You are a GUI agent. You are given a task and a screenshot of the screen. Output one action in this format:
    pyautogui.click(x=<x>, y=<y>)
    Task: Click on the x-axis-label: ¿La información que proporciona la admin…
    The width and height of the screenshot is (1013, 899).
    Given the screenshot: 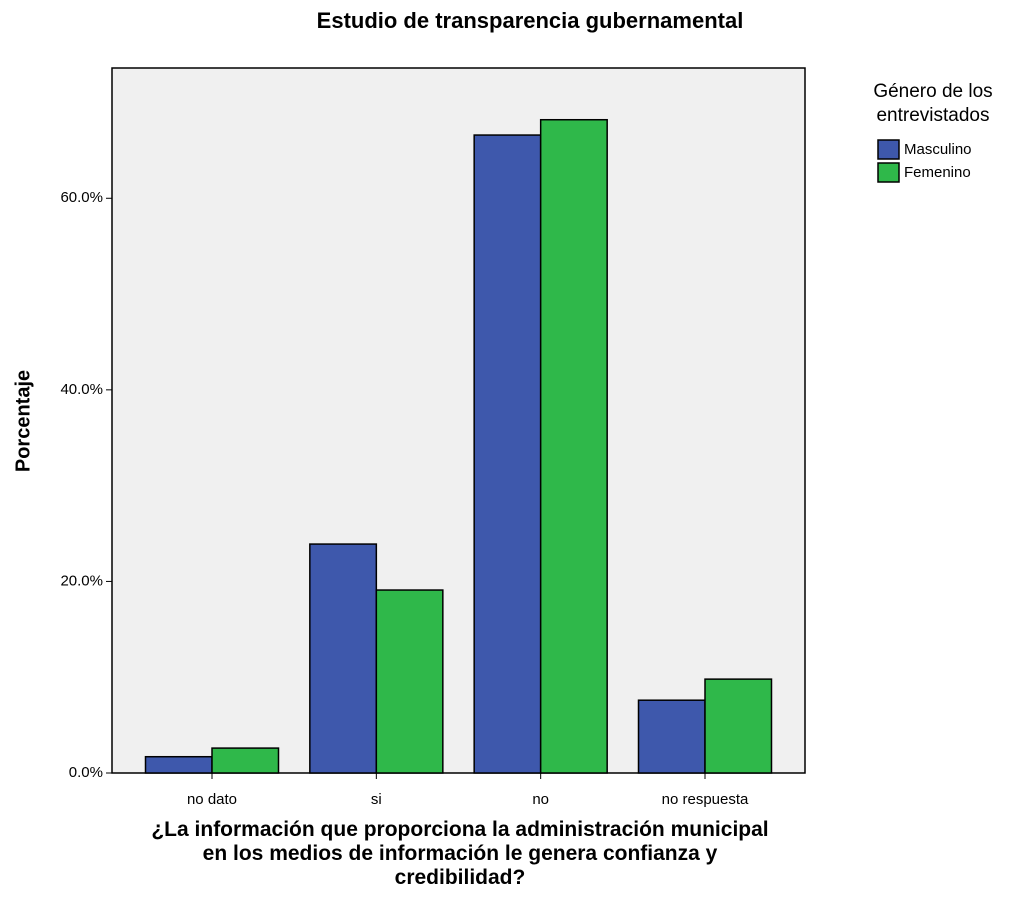 What is the action you would take?
    pyautogui.click(x=460, y=853)
    